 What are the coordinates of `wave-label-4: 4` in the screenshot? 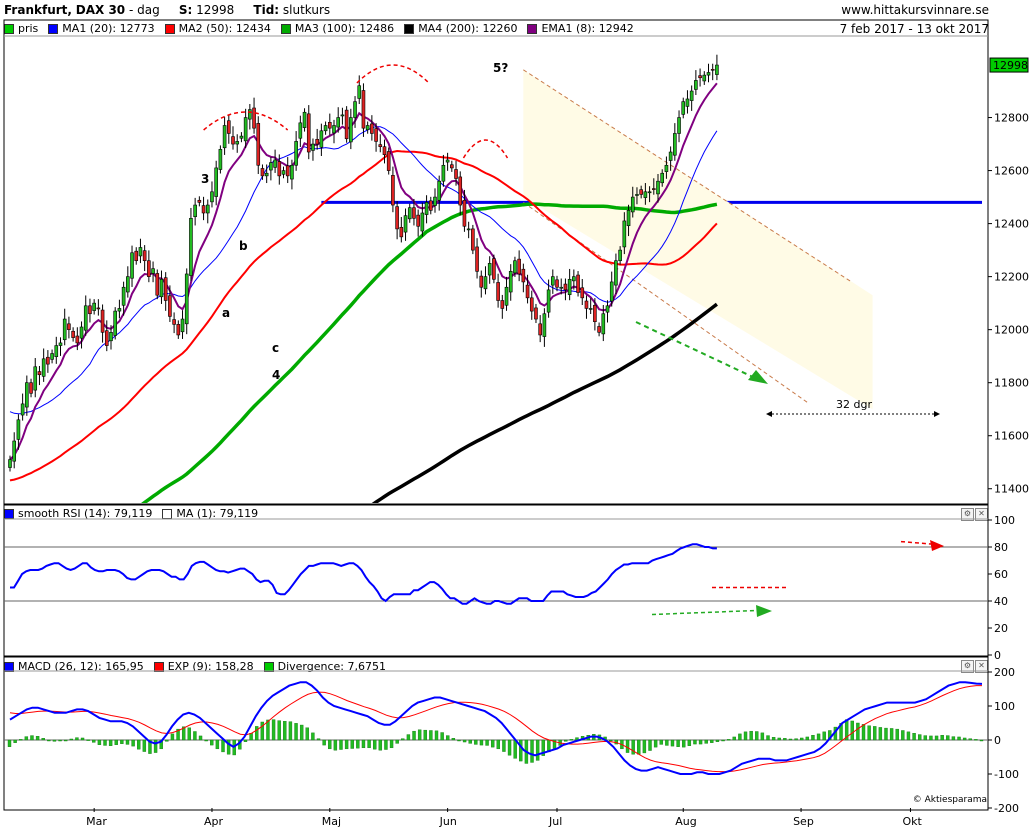 It's located at (276, 375).